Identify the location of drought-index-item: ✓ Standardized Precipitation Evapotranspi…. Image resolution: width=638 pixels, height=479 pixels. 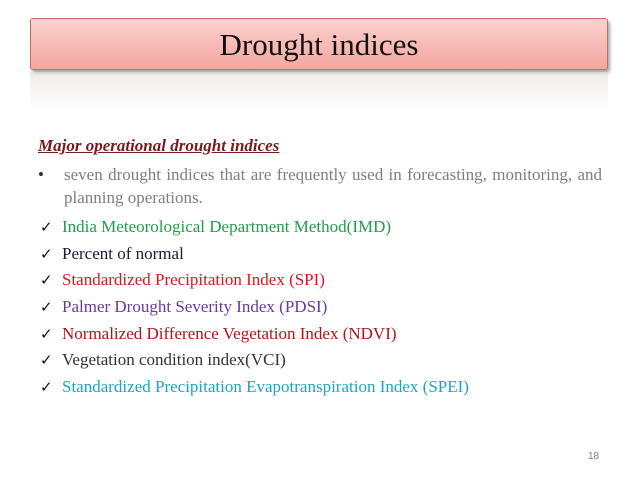
(254, 387).